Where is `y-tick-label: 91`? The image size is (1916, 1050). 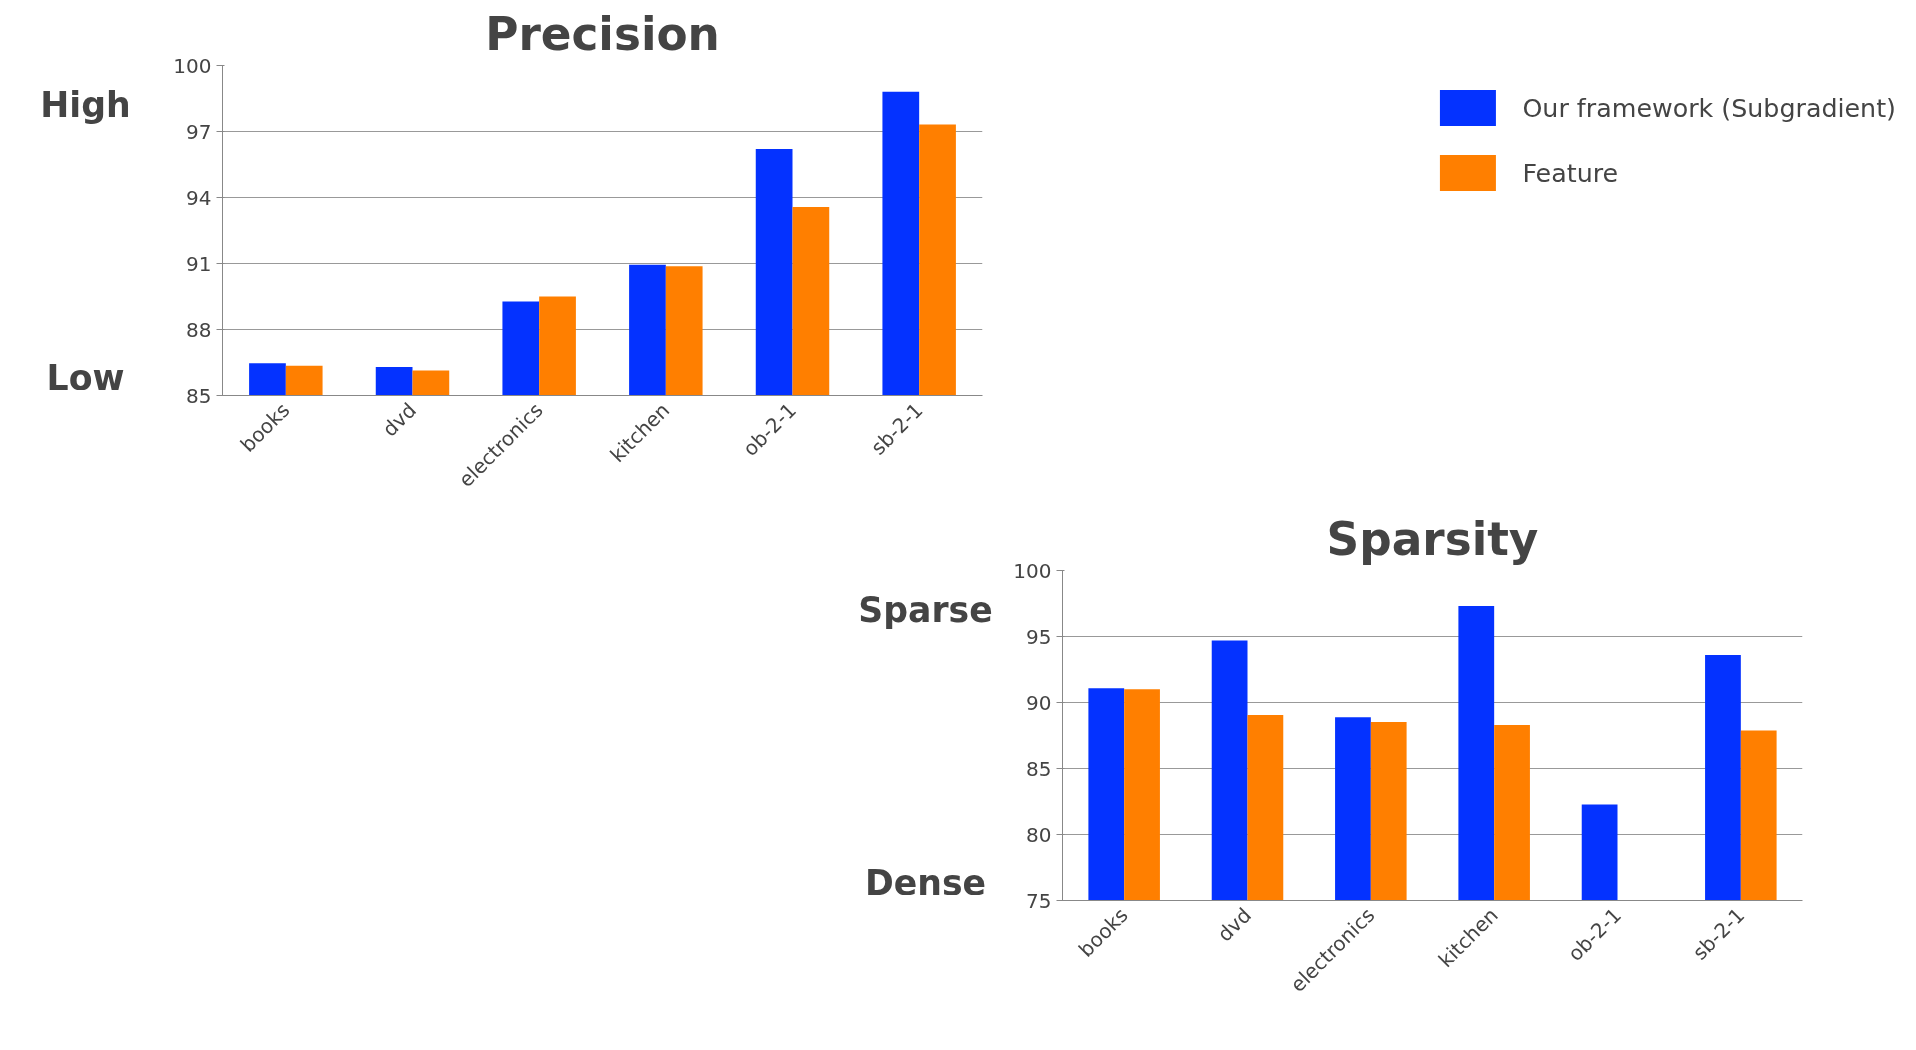
y-tick-label: 91 is located at coordinates (199, 263).